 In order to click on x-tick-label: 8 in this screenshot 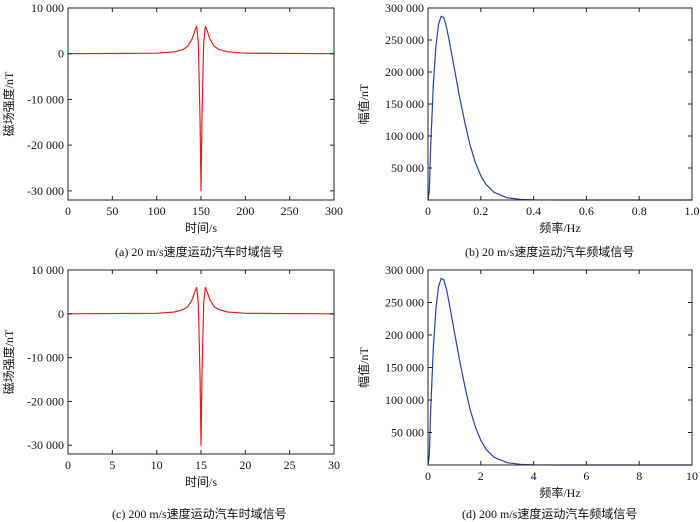, I will do `click(639, 476)`.